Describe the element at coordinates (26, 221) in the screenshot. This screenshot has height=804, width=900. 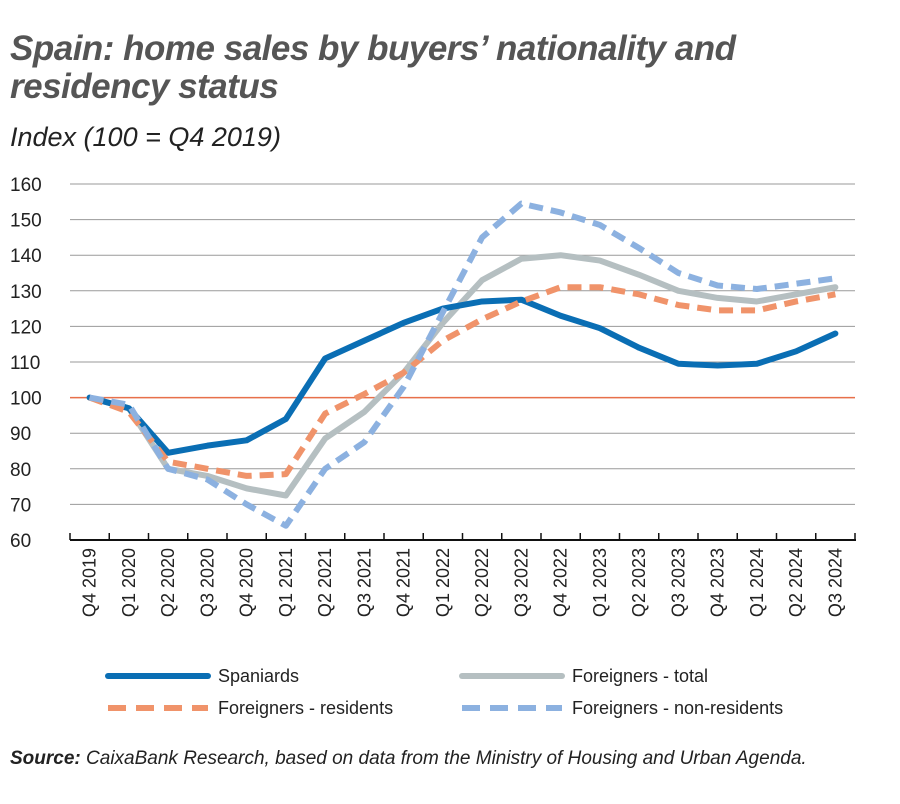
I see `y-tick-label: 150` at that location.